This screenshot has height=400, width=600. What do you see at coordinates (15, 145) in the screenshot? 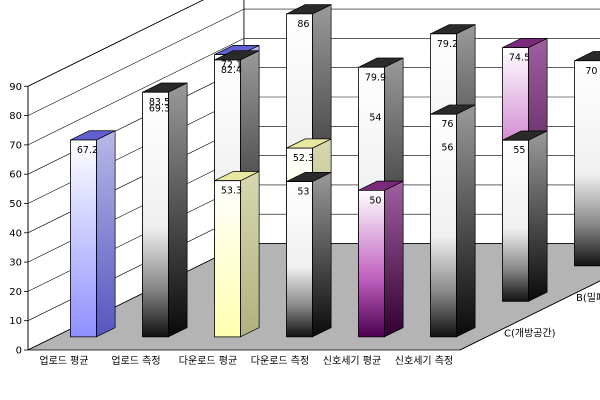
I see `y-tick-label: 70` at bounding box center [15, 145].